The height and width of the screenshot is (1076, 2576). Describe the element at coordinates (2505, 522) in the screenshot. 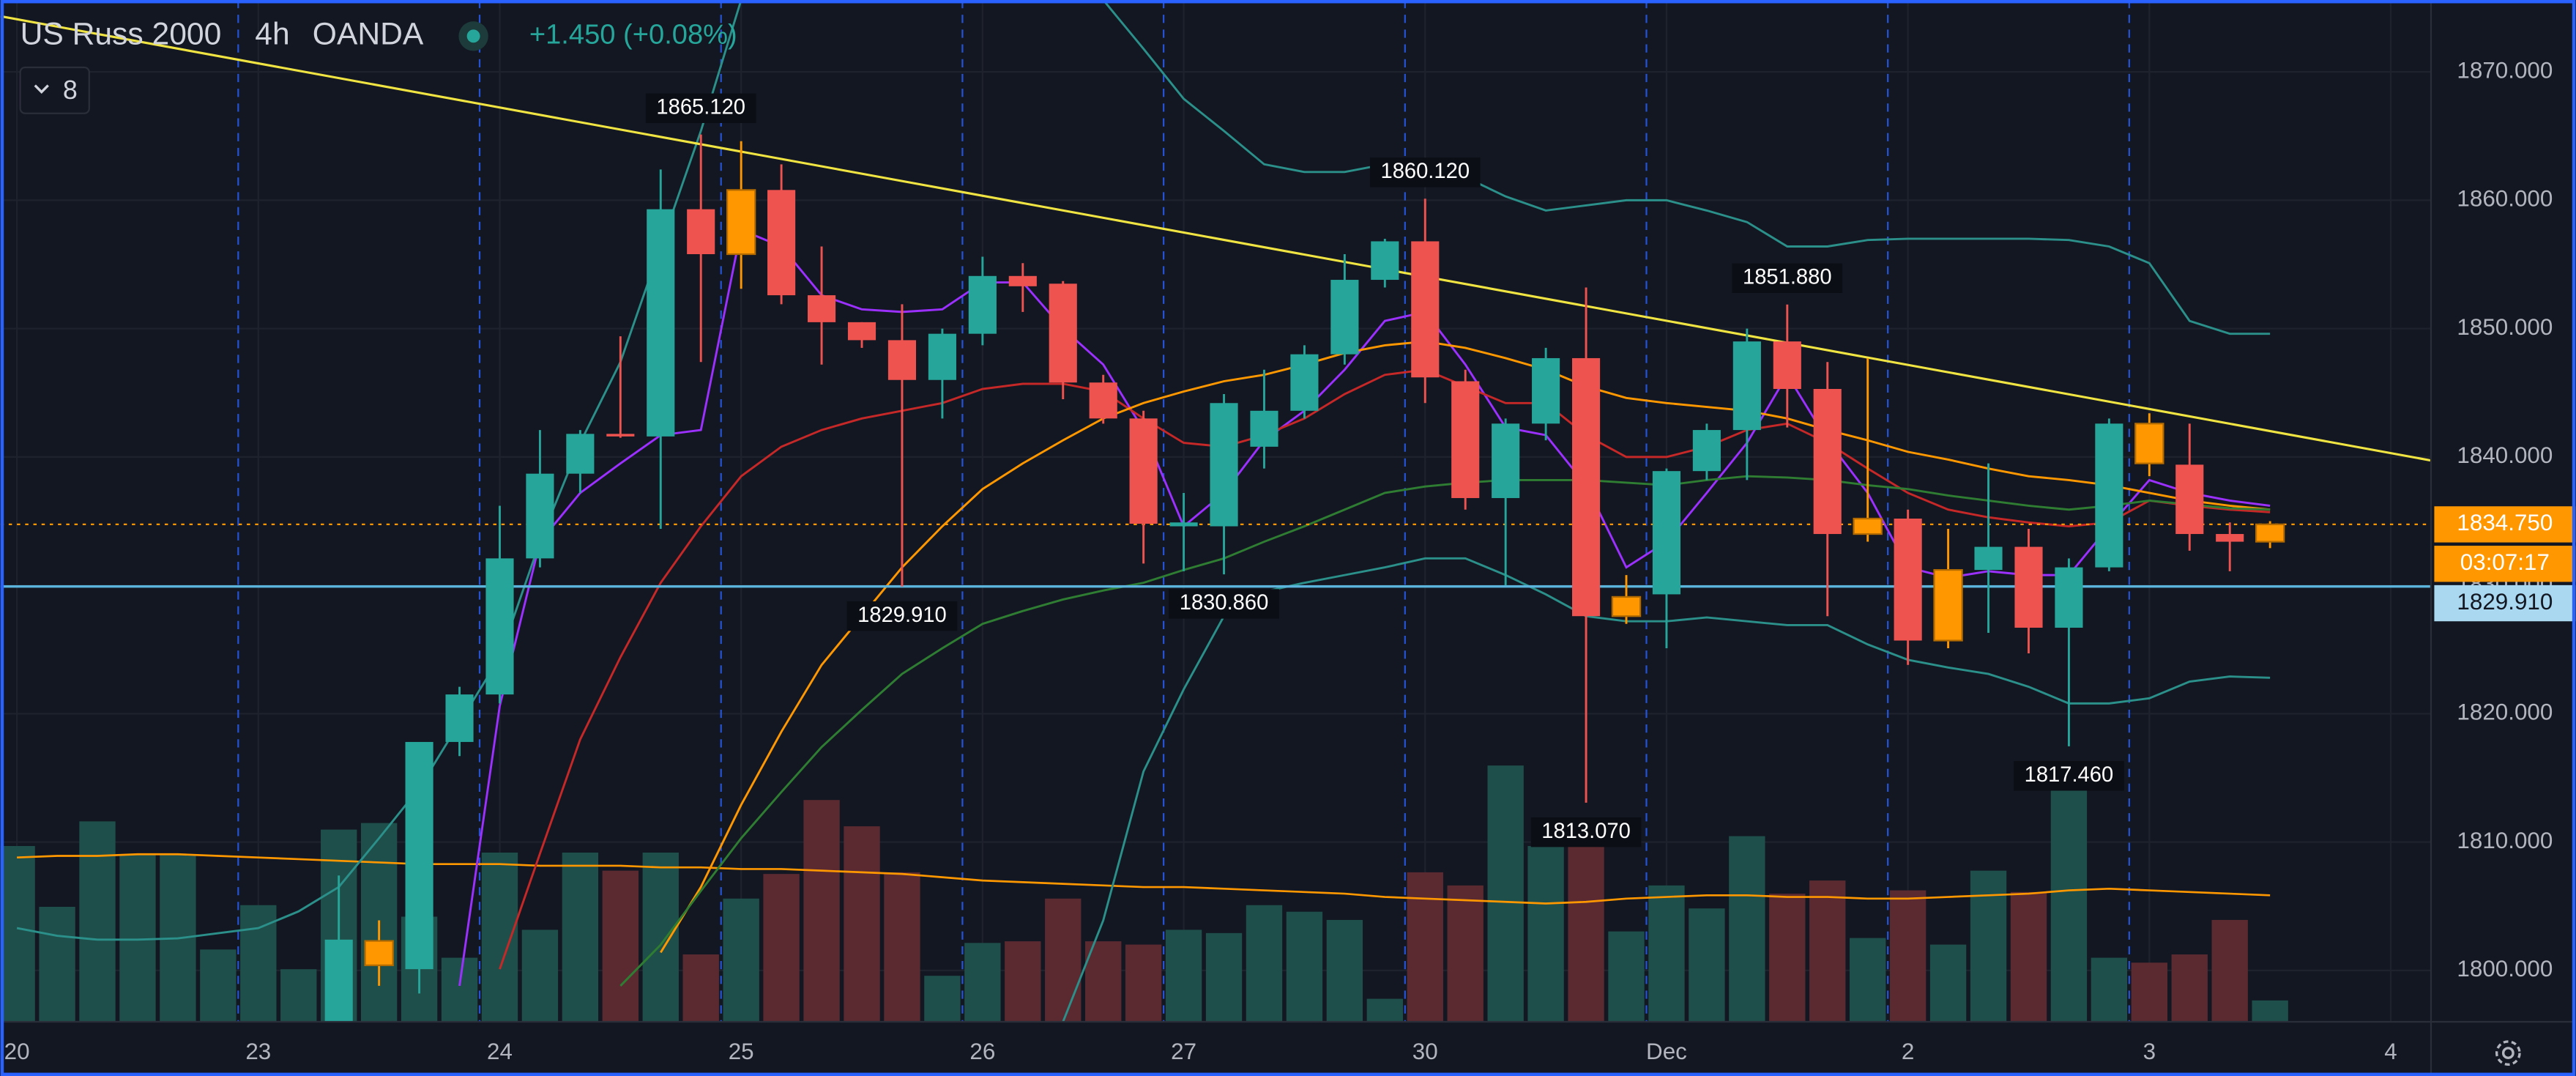

I see `last-price-label: 1834.750` at that location.